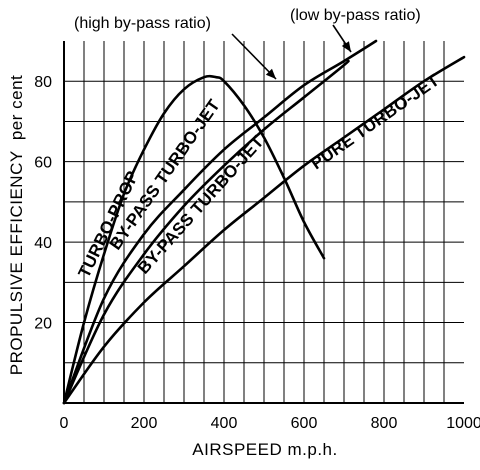 This screenshot has height=470, width=480. I want to click on x-tick-label: 600, so click(304, 423).